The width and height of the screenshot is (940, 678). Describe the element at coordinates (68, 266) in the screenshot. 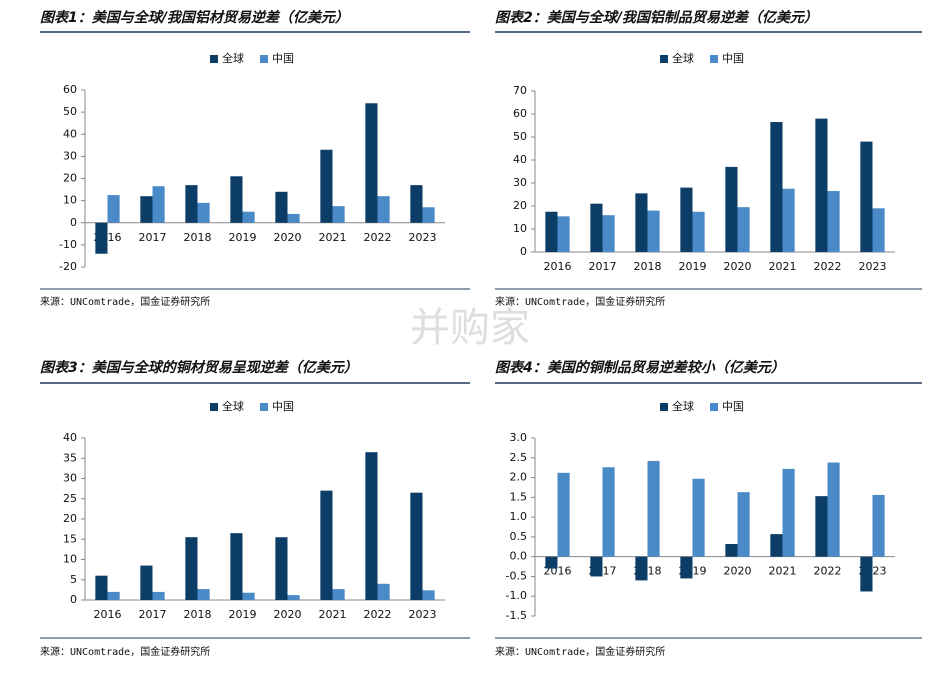

I see `y-tick-label: -20` at that location.